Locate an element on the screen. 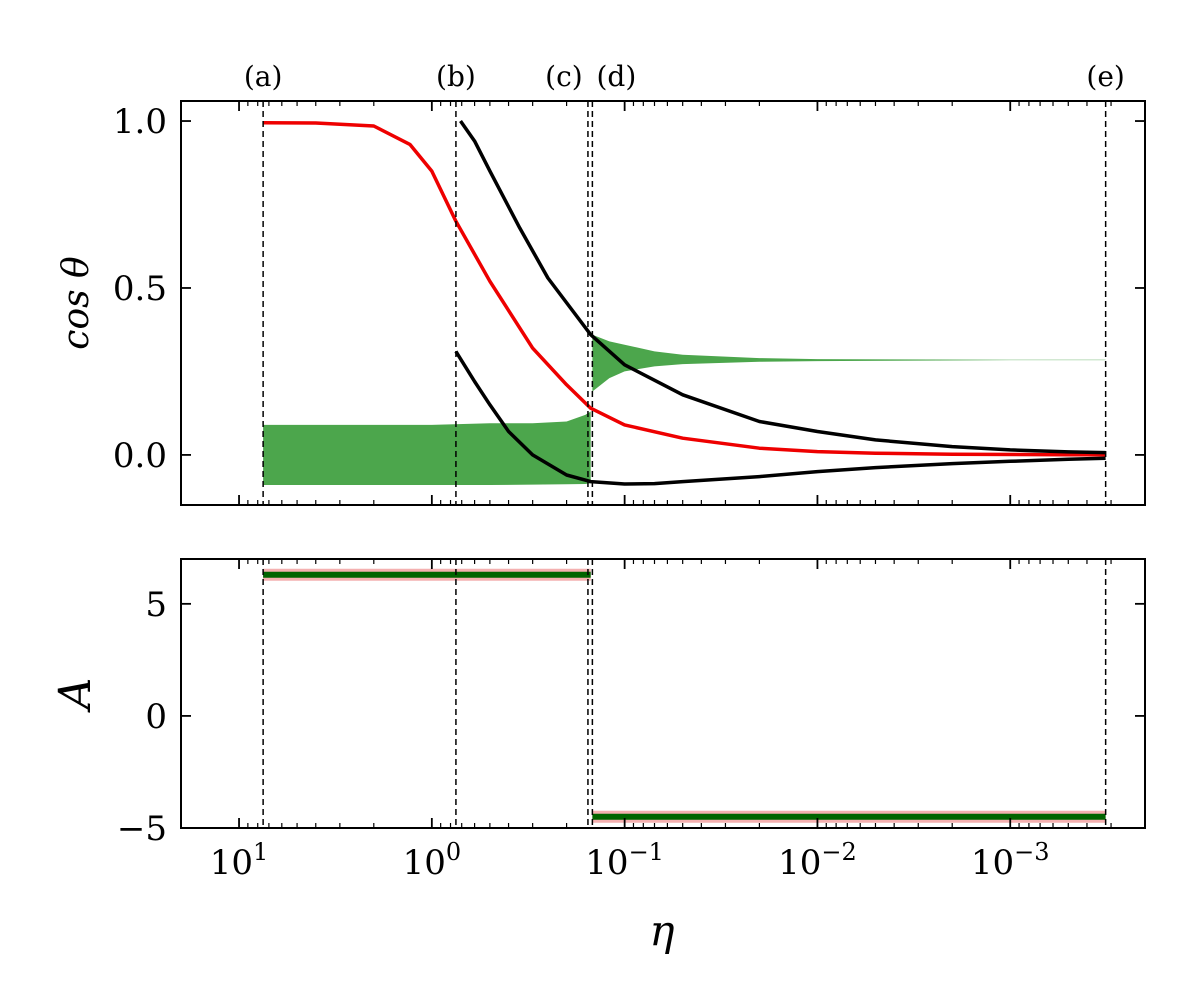  x-tick-label-4: 10⁻³ is located at coordinates (1010, 860).